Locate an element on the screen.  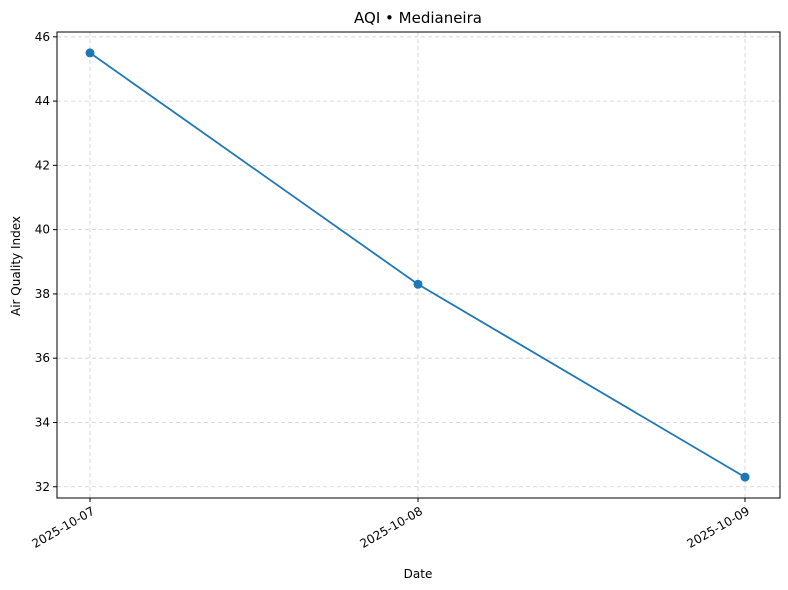
y-tick-label: 36 is located at coordinates (42, 358).